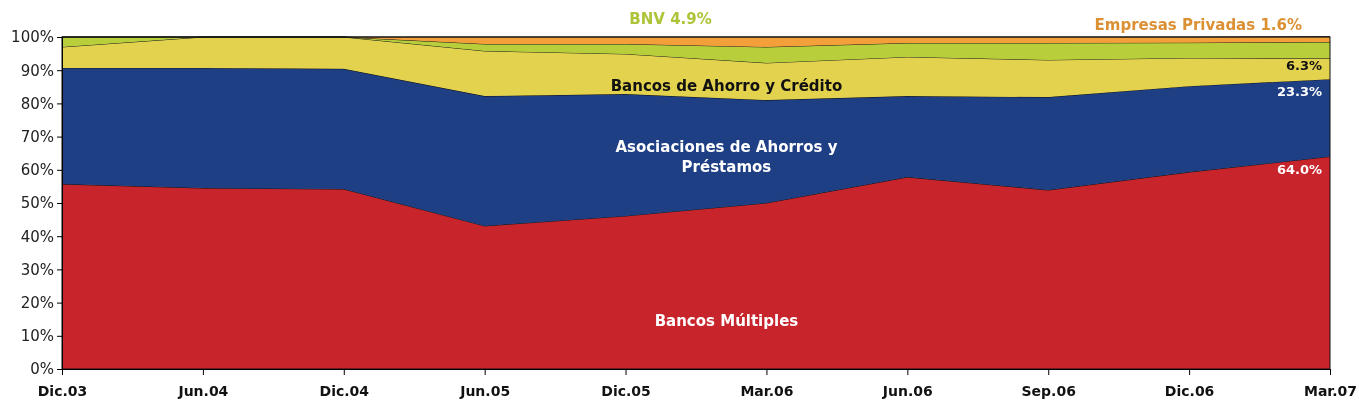 The height and width of the screenshot is (402, 1359). What do you see at coordinates (203, 391) in the screenshot?
I see `x-tick-label: Jun.04` at bounding box center [203, 391].